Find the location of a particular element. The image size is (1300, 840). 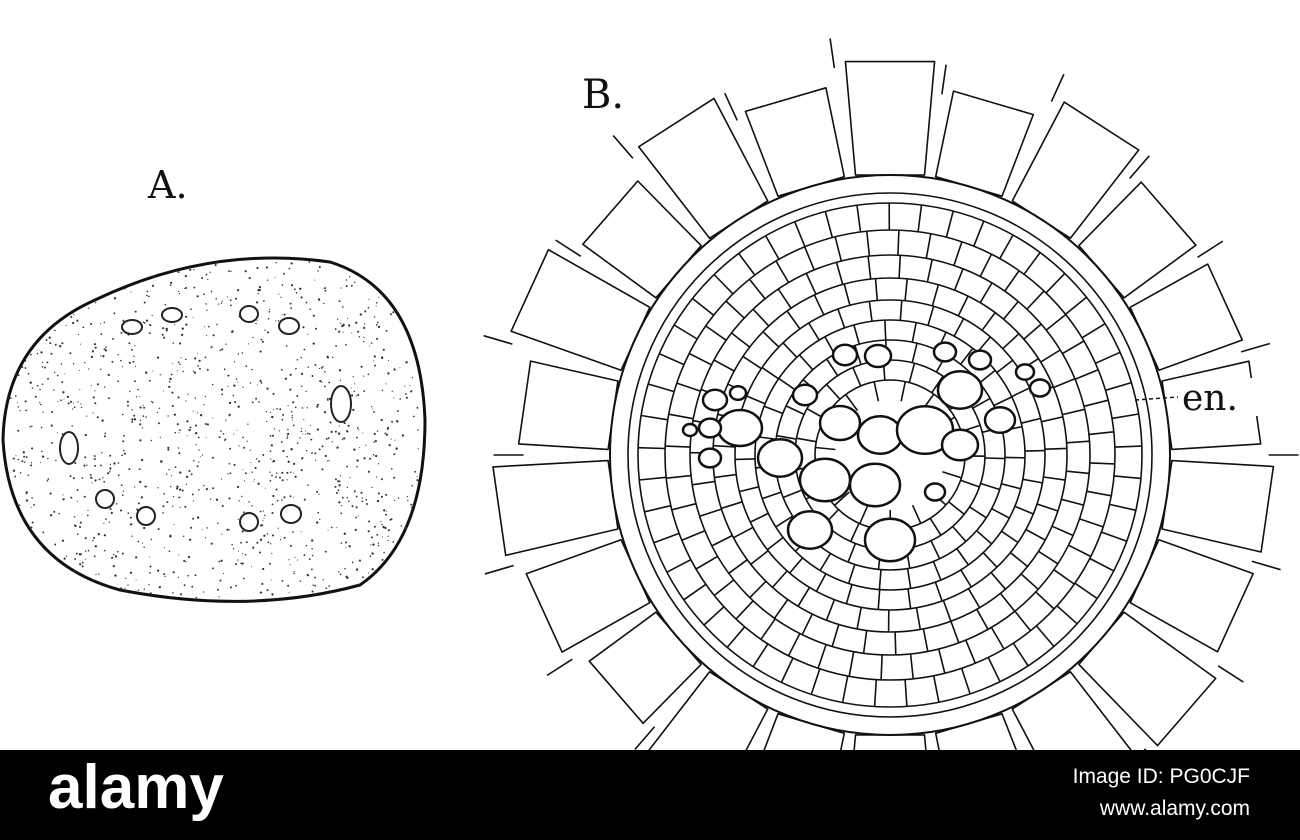

stipple is located at coordinates (214, 431).